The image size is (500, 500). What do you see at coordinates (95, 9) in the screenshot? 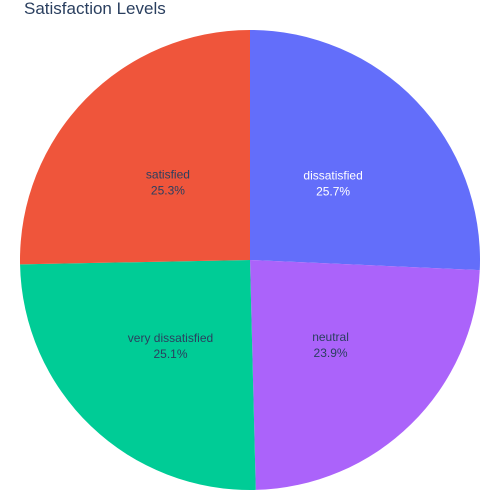
I see `chart-title: Satisfaction Levels` at bounding box center [95, 9].